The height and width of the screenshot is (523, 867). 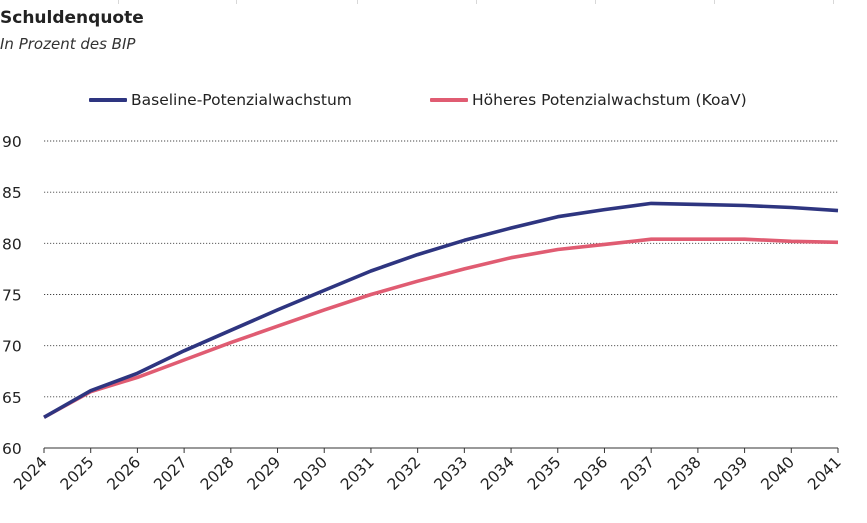 I want to click on chart-subtitle: In Prozent des BIP, so click(x=68, y=44).